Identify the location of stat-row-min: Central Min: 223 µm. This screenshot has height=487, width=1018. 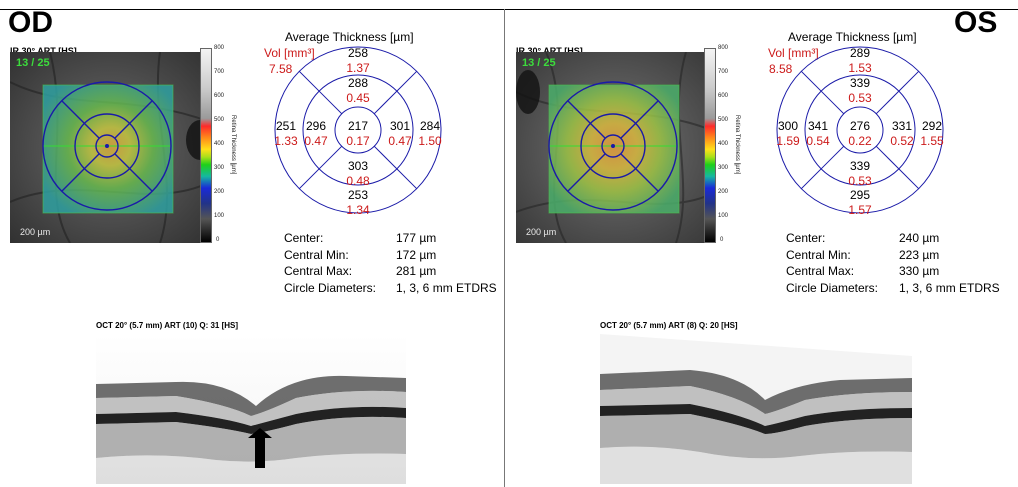
(900, 255).